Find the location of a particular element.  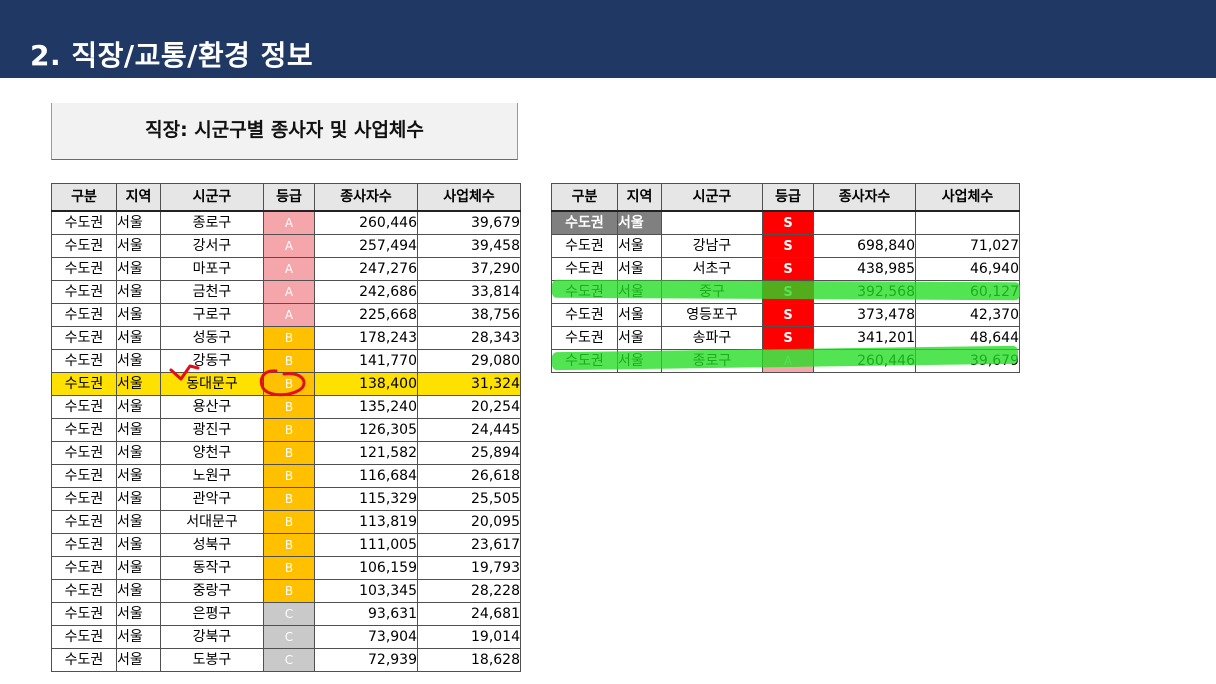

cell-district: 광진구 is located at coordinates (212, 430).